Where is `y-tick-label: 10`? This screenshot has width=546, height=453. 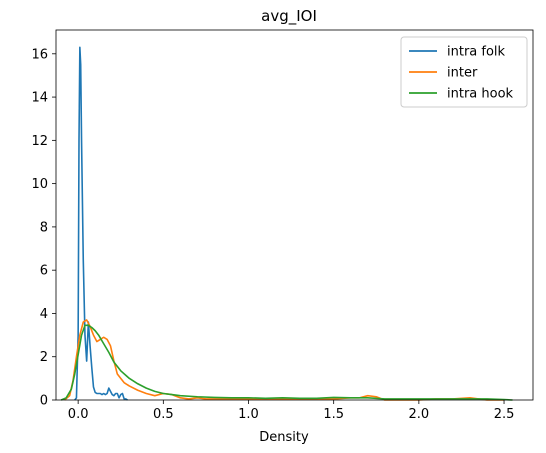 y-tick-label: 10 is located at coordinates (39, 184).